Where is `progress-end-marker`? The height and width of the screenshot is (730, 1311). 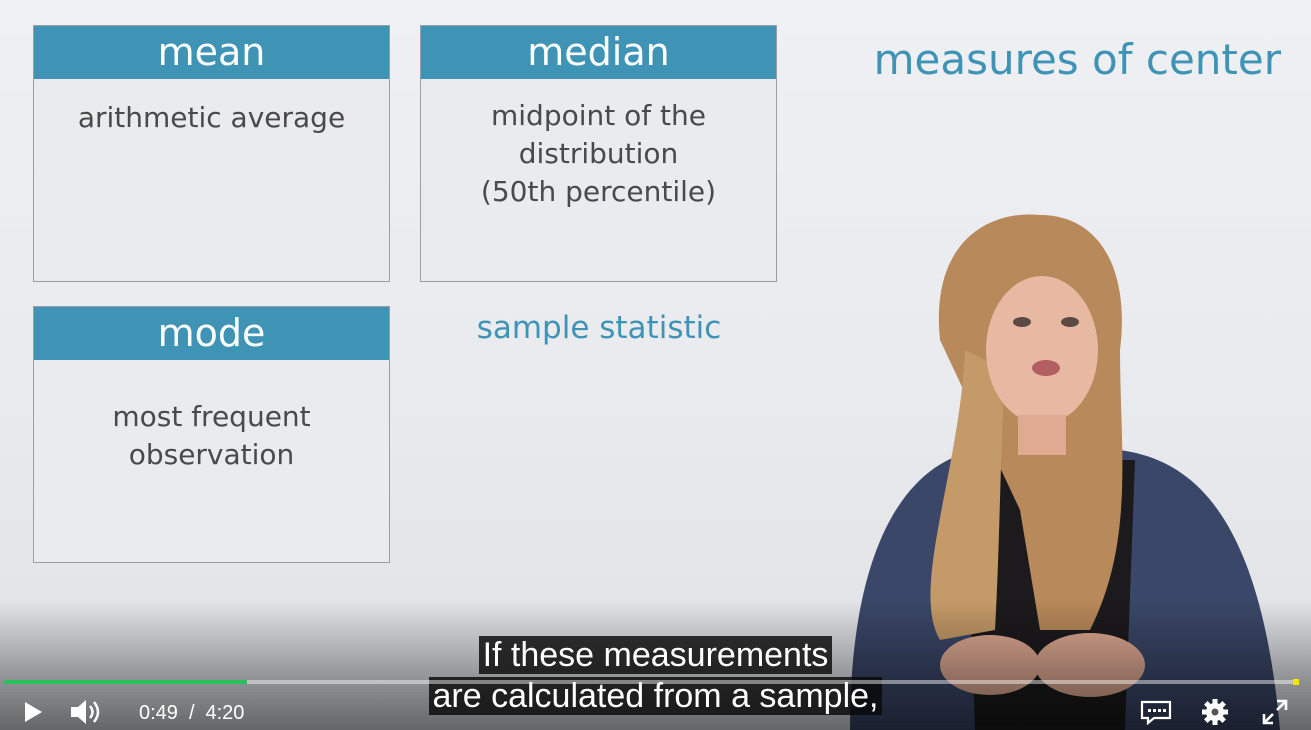 progress-end-marker is located at coordinates (1296, 682).